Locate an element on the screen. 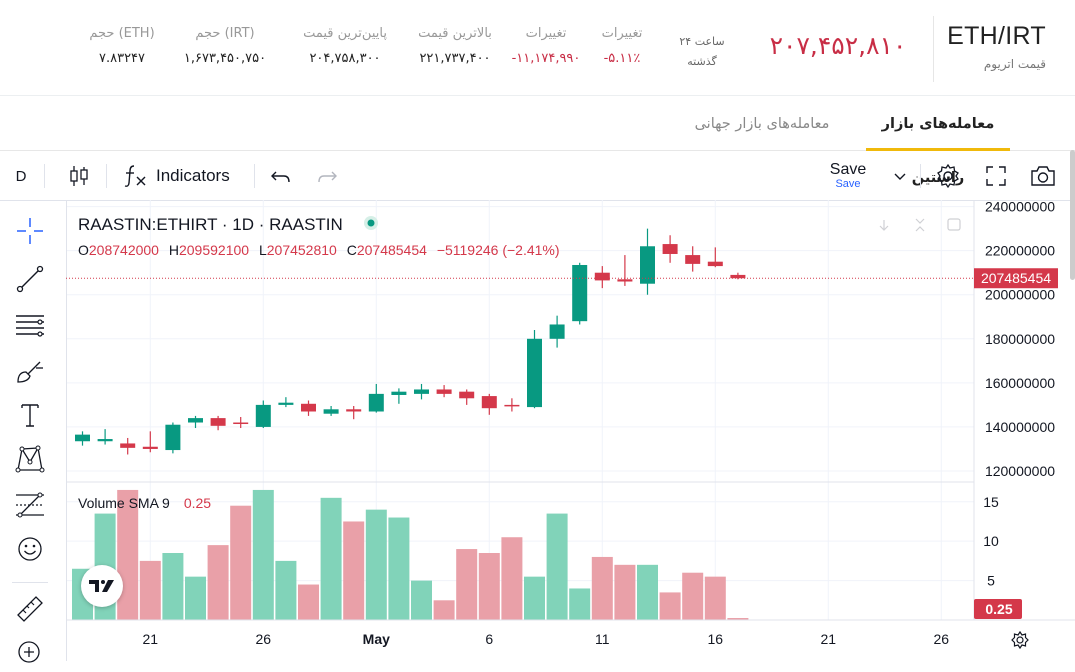  price-tick-label: 140000000 is located at coordinates (1020, 427).